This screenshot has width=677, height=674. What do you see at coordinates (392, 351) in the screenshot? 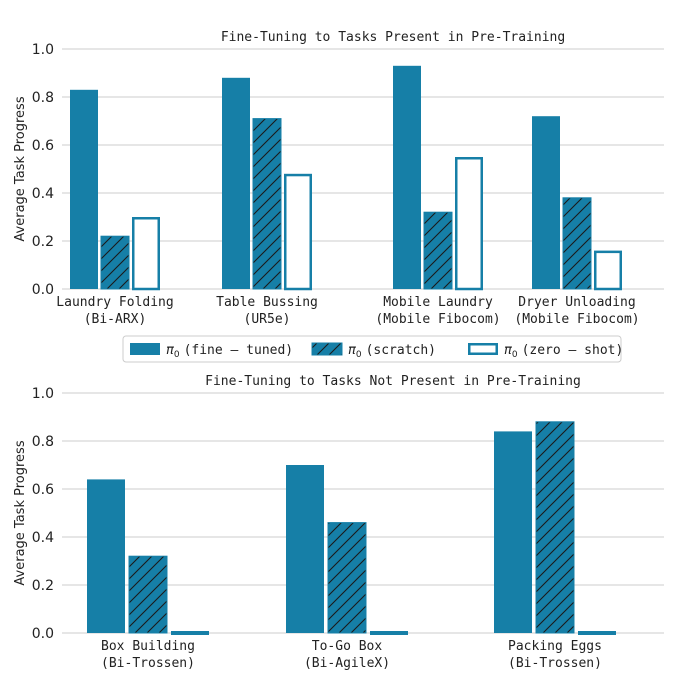
I see `legend-label: π0 (scratch)` at bounding box center [392, 351].